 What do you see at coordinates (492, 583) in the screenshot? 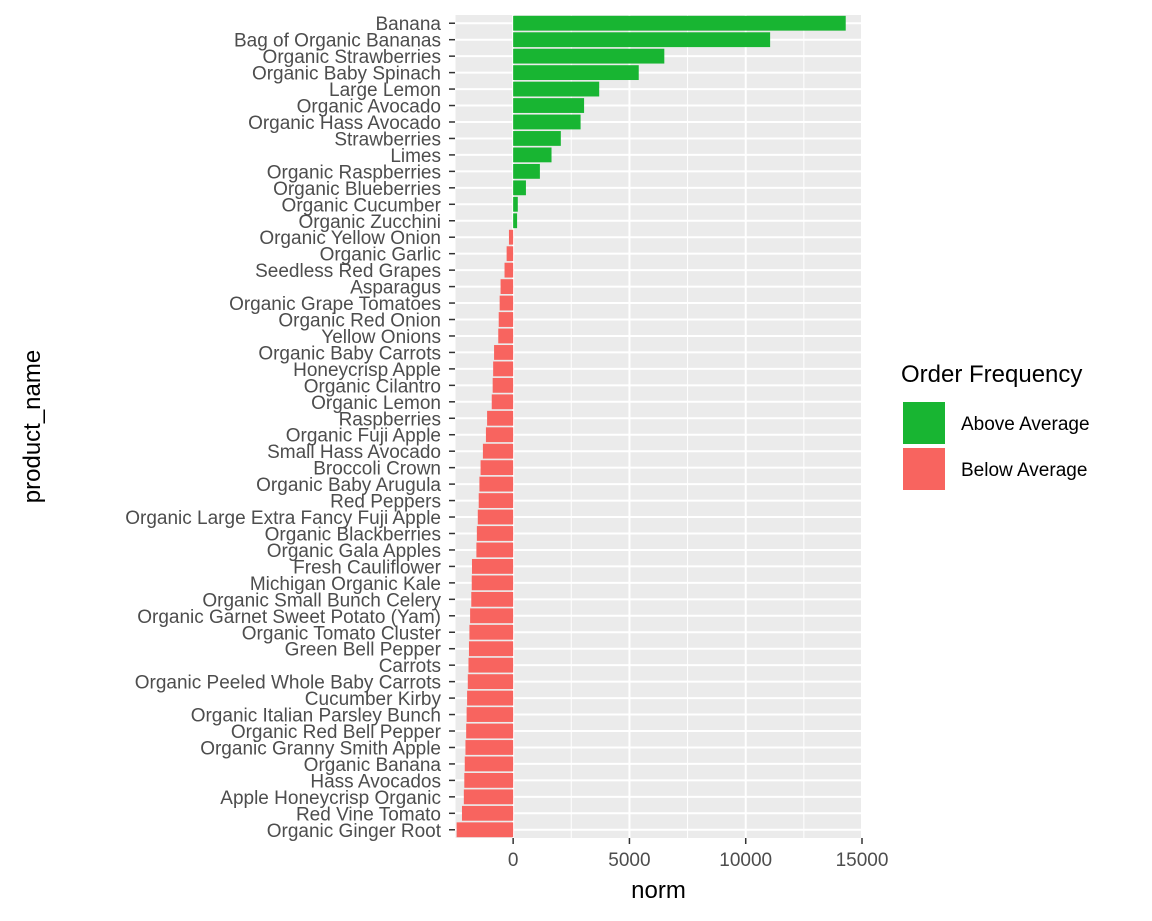
I see `bar-michigan-organic-kale` at bounding box center [492, 583].